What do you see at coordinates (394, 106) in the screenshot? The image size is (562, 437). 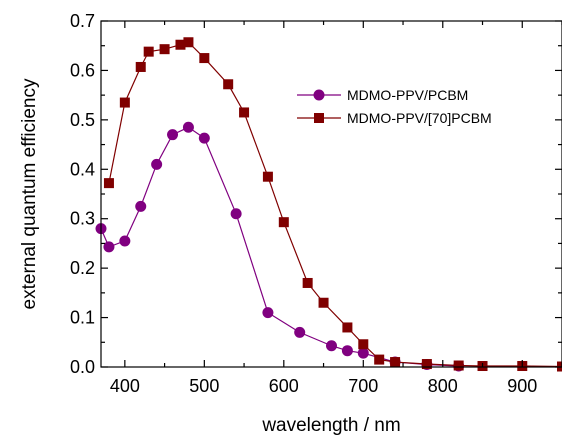 I see `legend: MDMO-PPV/PCBM MDMO-PPV/[70]PCBM` at bounding box center [394, 106].